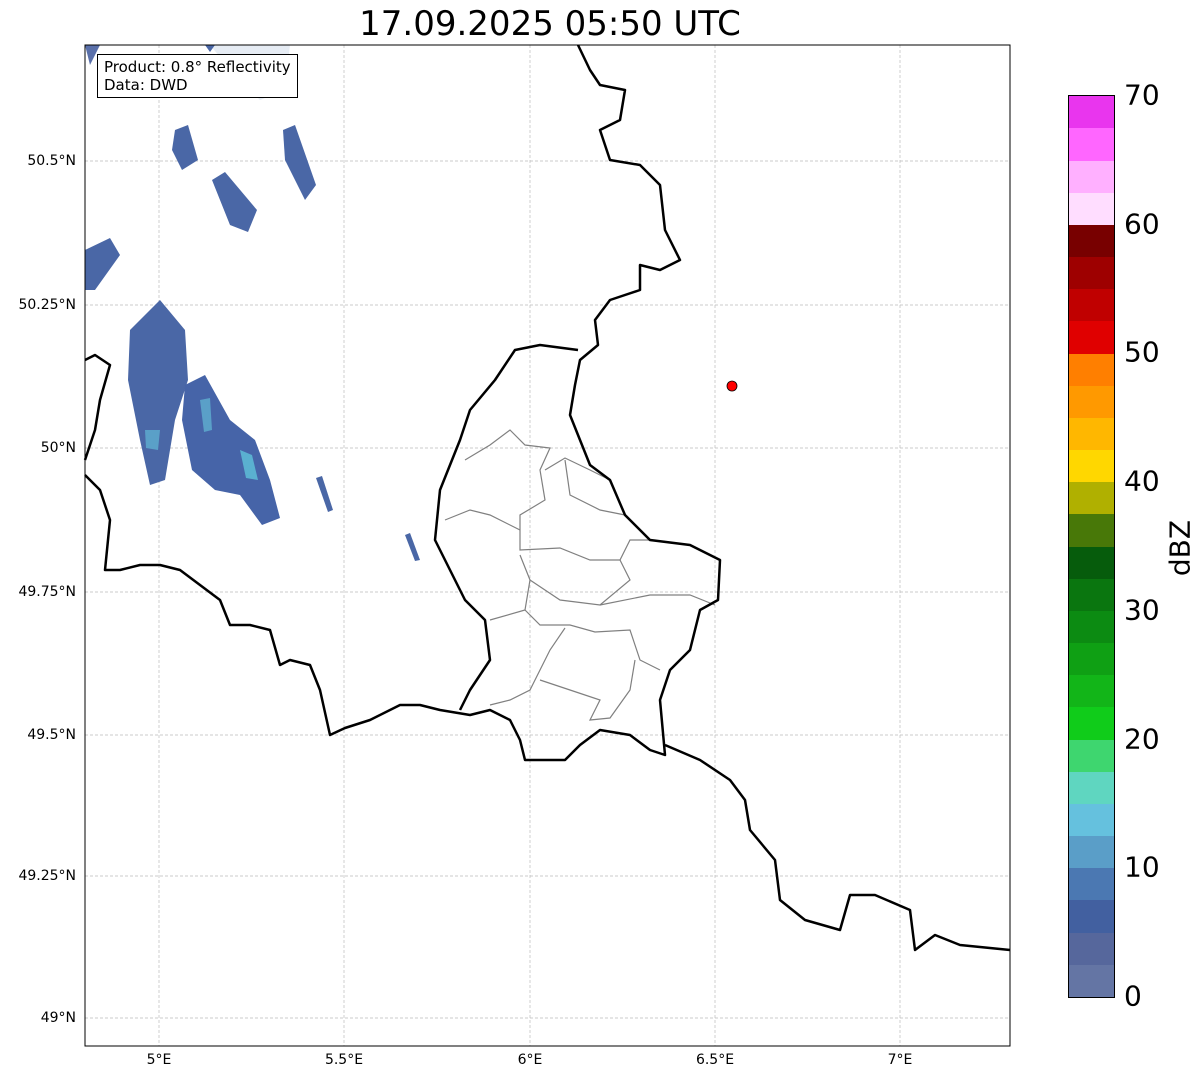  What do you see at coordinates (1142, 95) in the screenshot?
I see `colorbar-tick-label: 70` at bounding box center [1142, 95].